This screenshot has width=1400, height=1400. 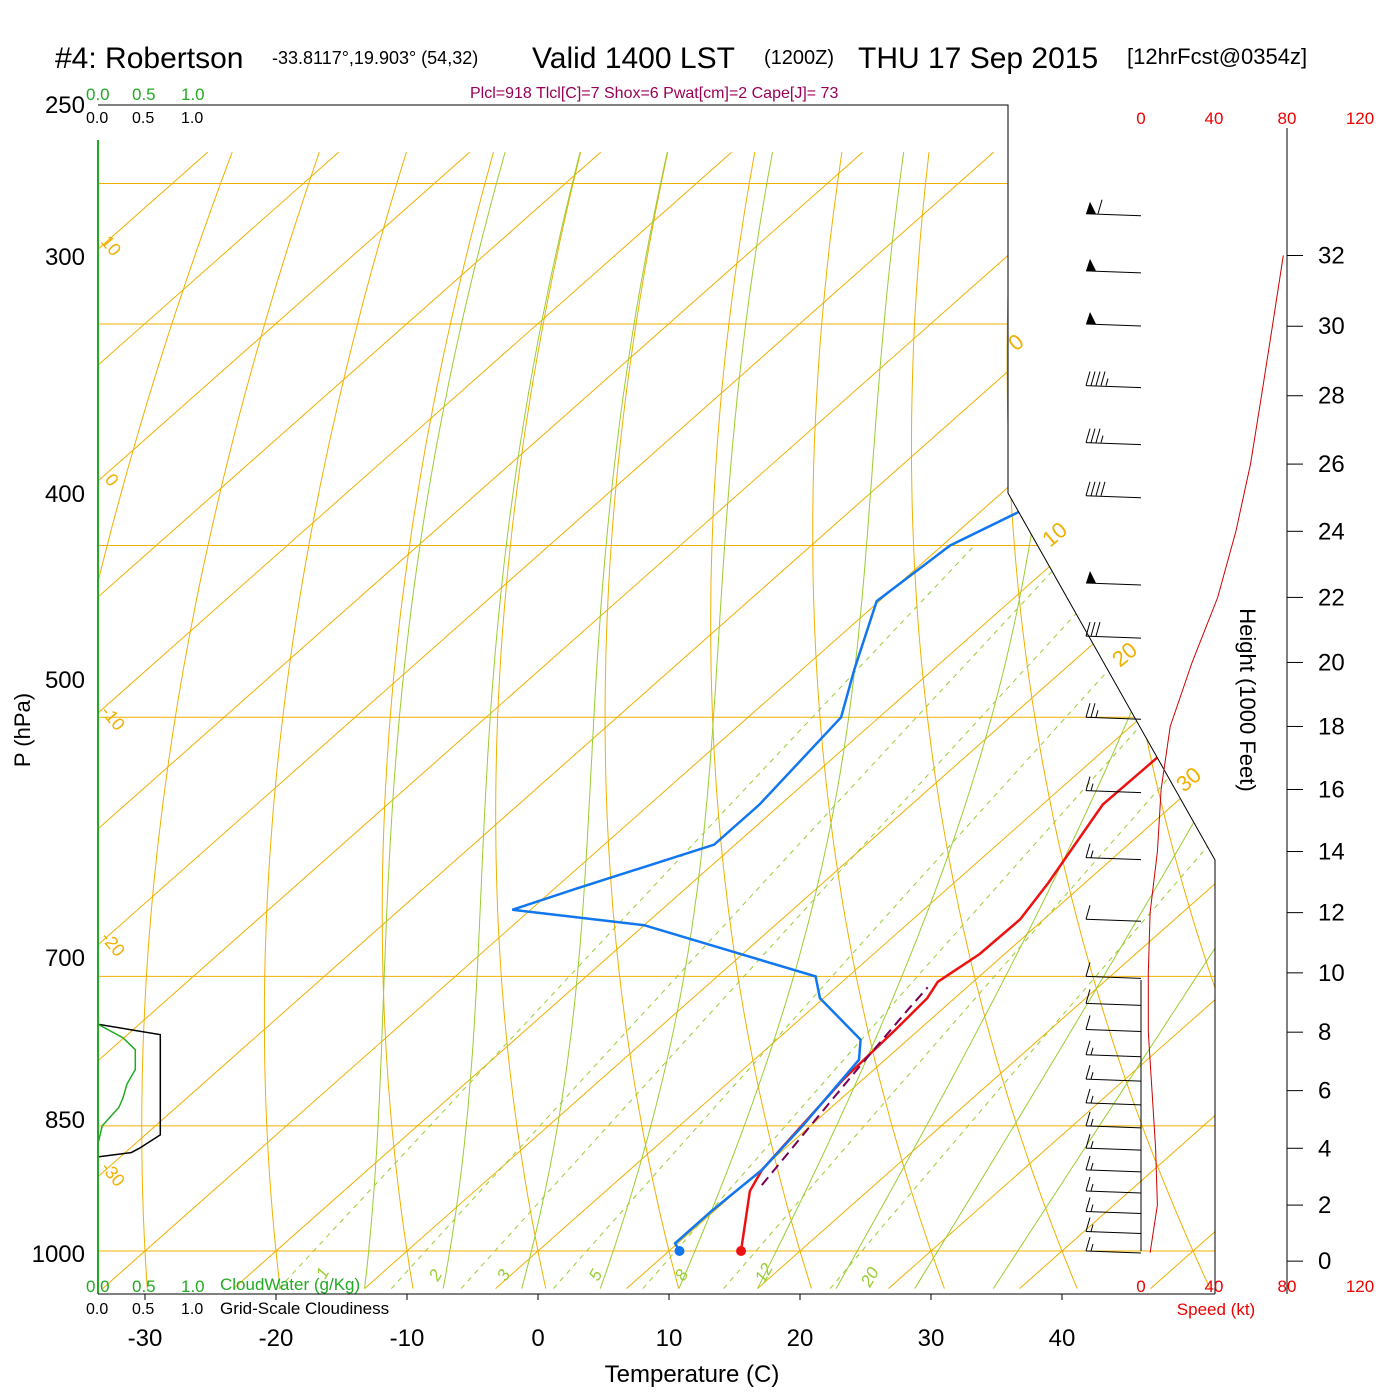 I want to click on wind-speed-trace, so click(x=1215, y=754).